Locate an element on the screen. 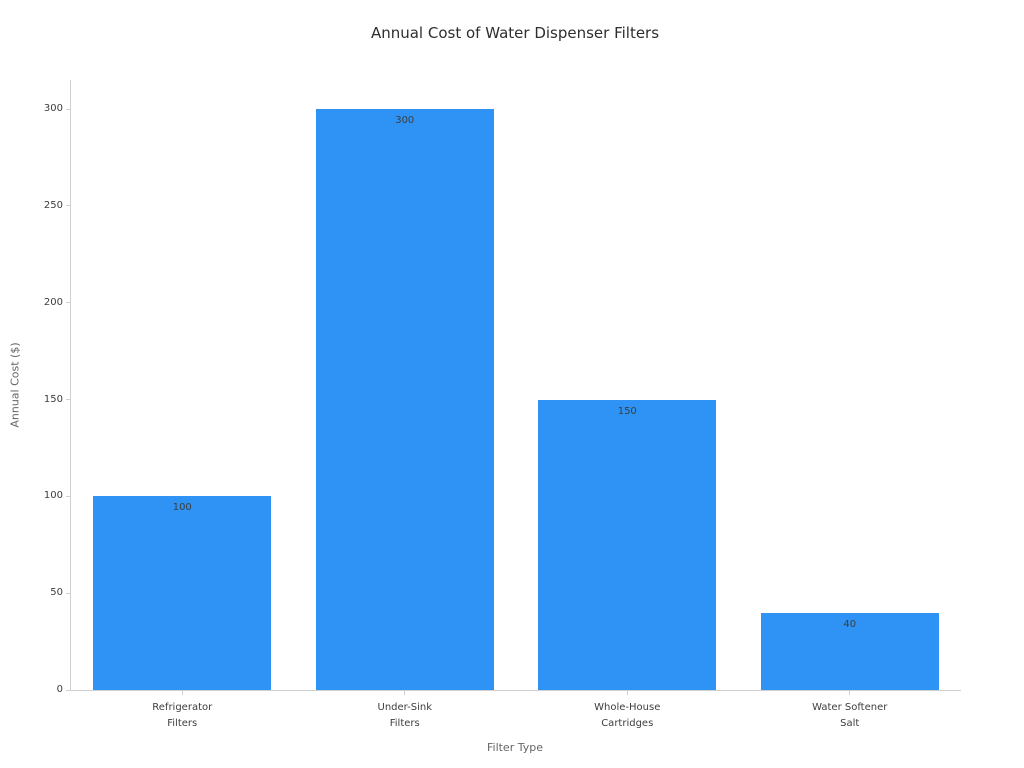 The width and height of the screenshot is (1024, 768). x-axis-label: Filter Type is located at coordinates (514, 747).